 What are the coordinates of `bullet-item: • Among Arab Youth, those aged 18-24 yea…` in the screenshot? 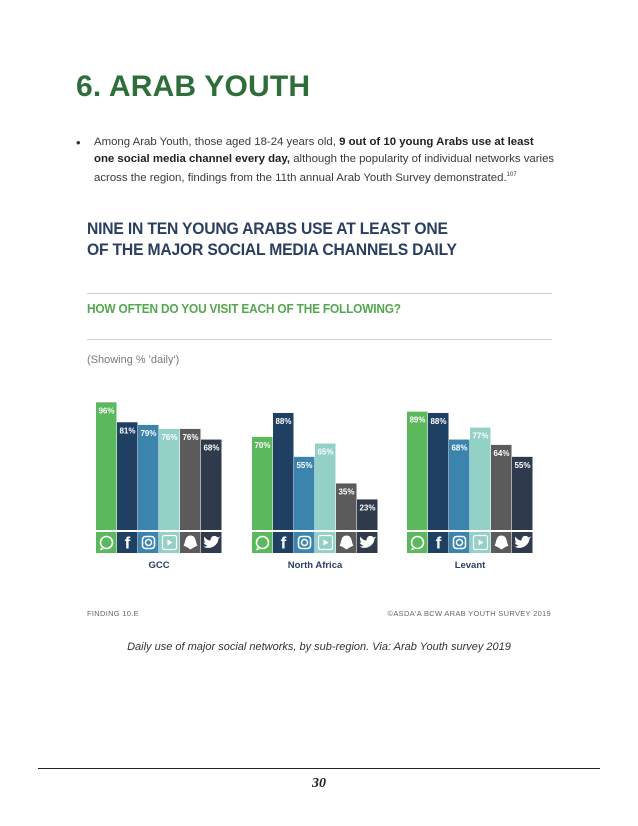 It's located at (316, 160).